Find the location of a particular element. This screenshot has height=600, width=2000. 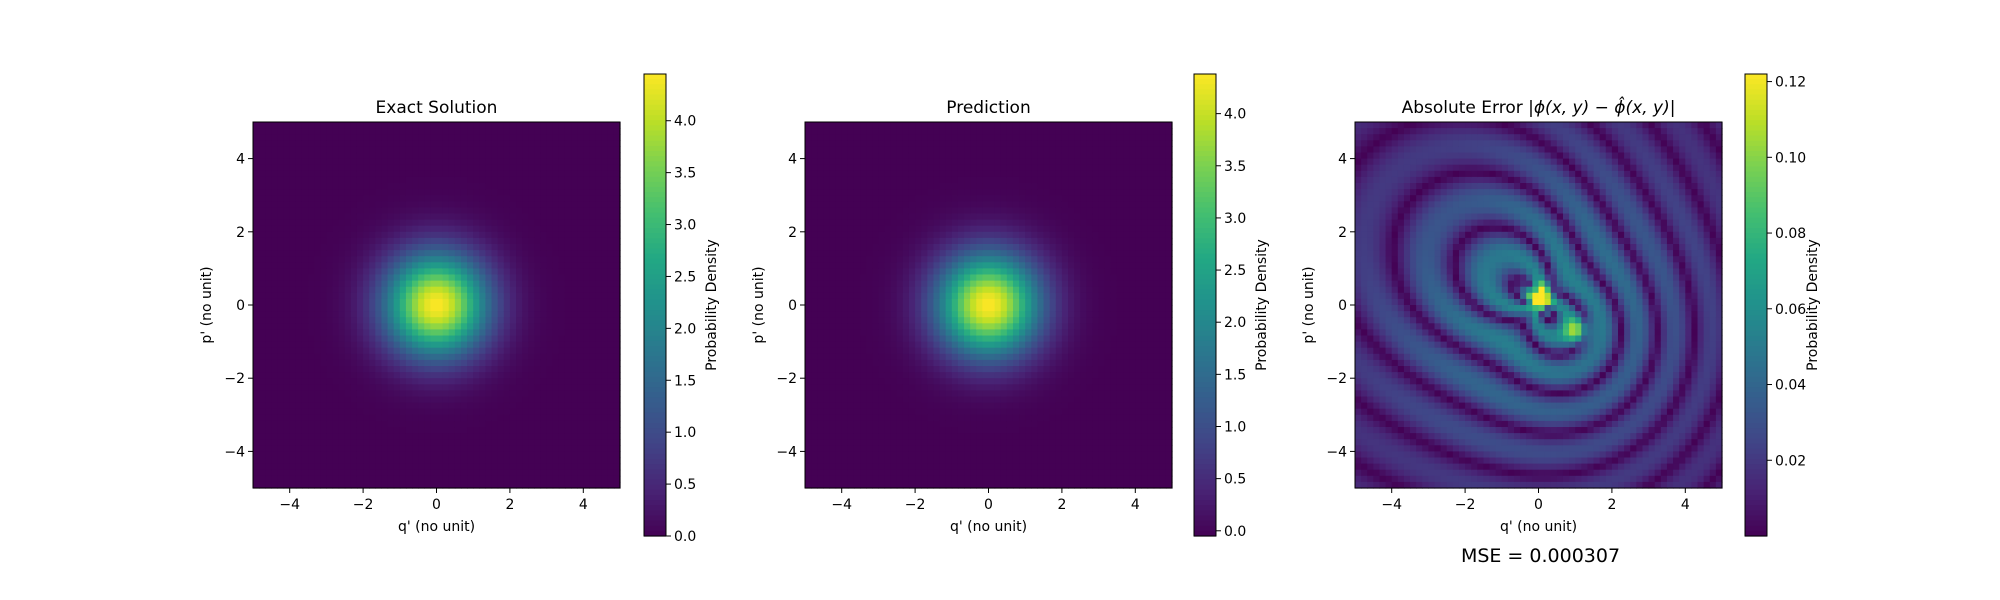

colorbar-step is located at coordinates (655, 277).